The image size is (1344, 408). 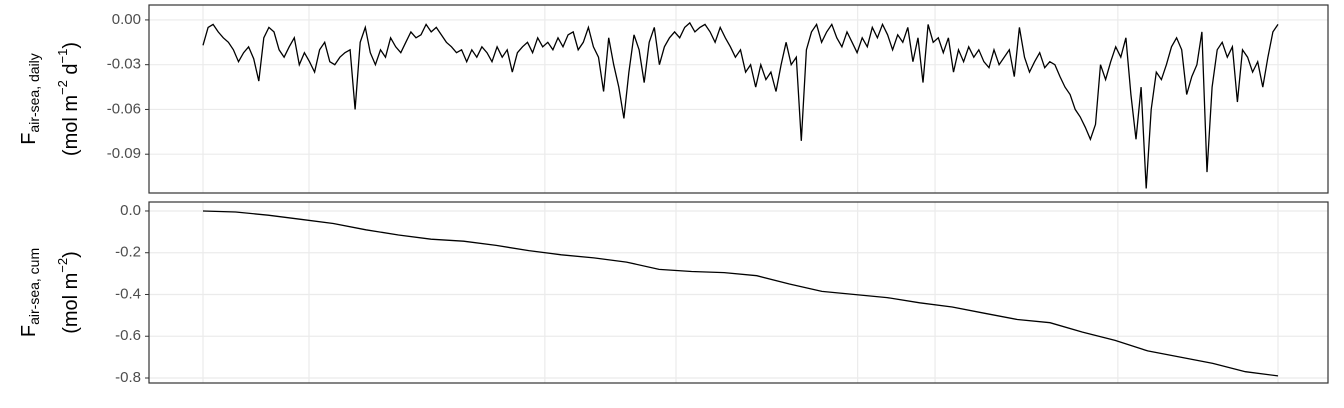 What do you see at coordinates (130, 210) in the screenshot?
I see `y-tick-label: 0.0` at bounding box center [130, 210].